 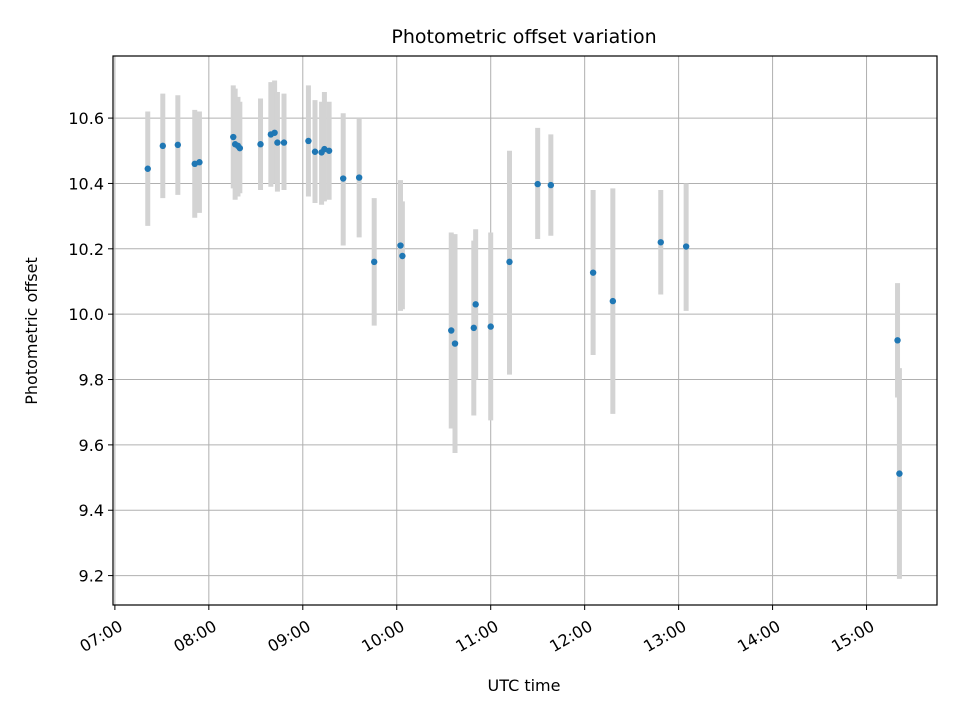 What do you see at coordinates (90, 347) in the screenshot?
I see `y-axis: 9.2 9.4 9.6 9.8 10.0 10.2 10.4 10.6` at bounding box center [90, 347].